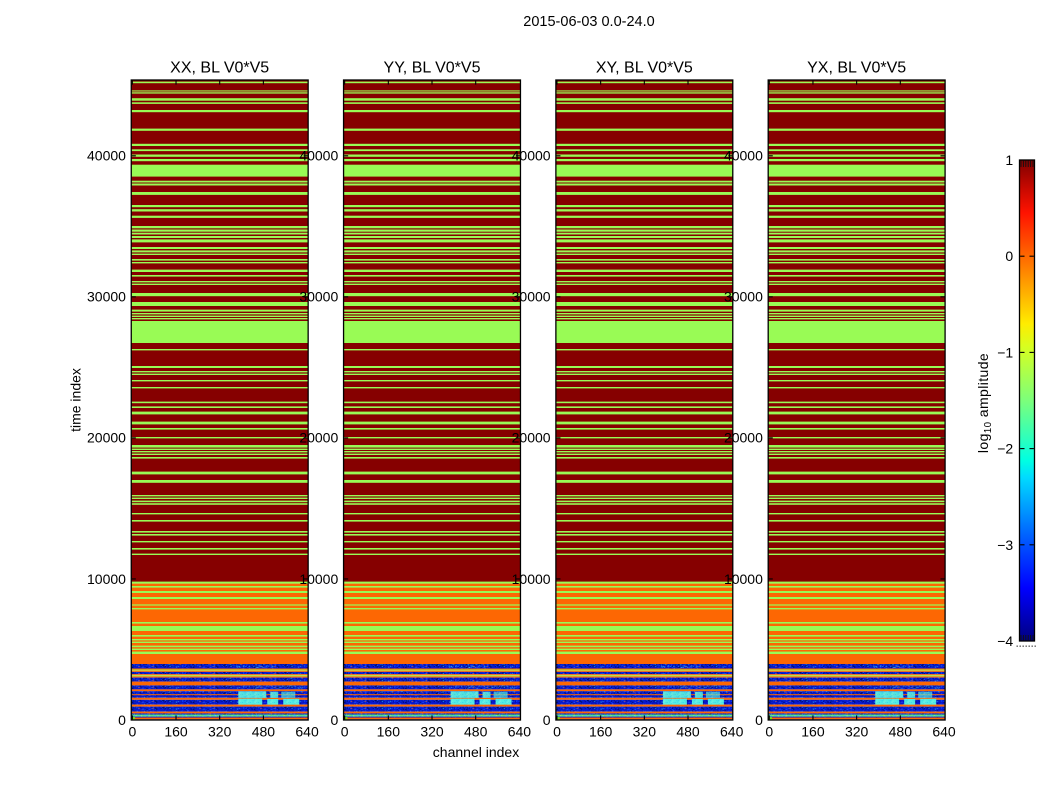  I want to click on svg-text: time index, so click(76, 400).